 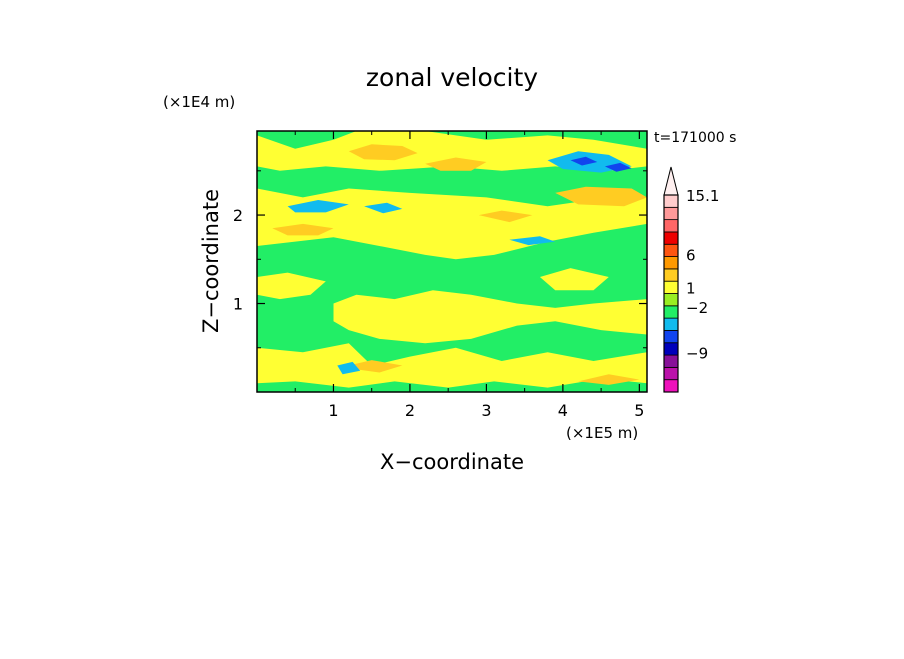 What do you see at coordinates (639, 410) in the screenshot?
I see `x-tick-label-4: 5` at bounding box center [639, 410].